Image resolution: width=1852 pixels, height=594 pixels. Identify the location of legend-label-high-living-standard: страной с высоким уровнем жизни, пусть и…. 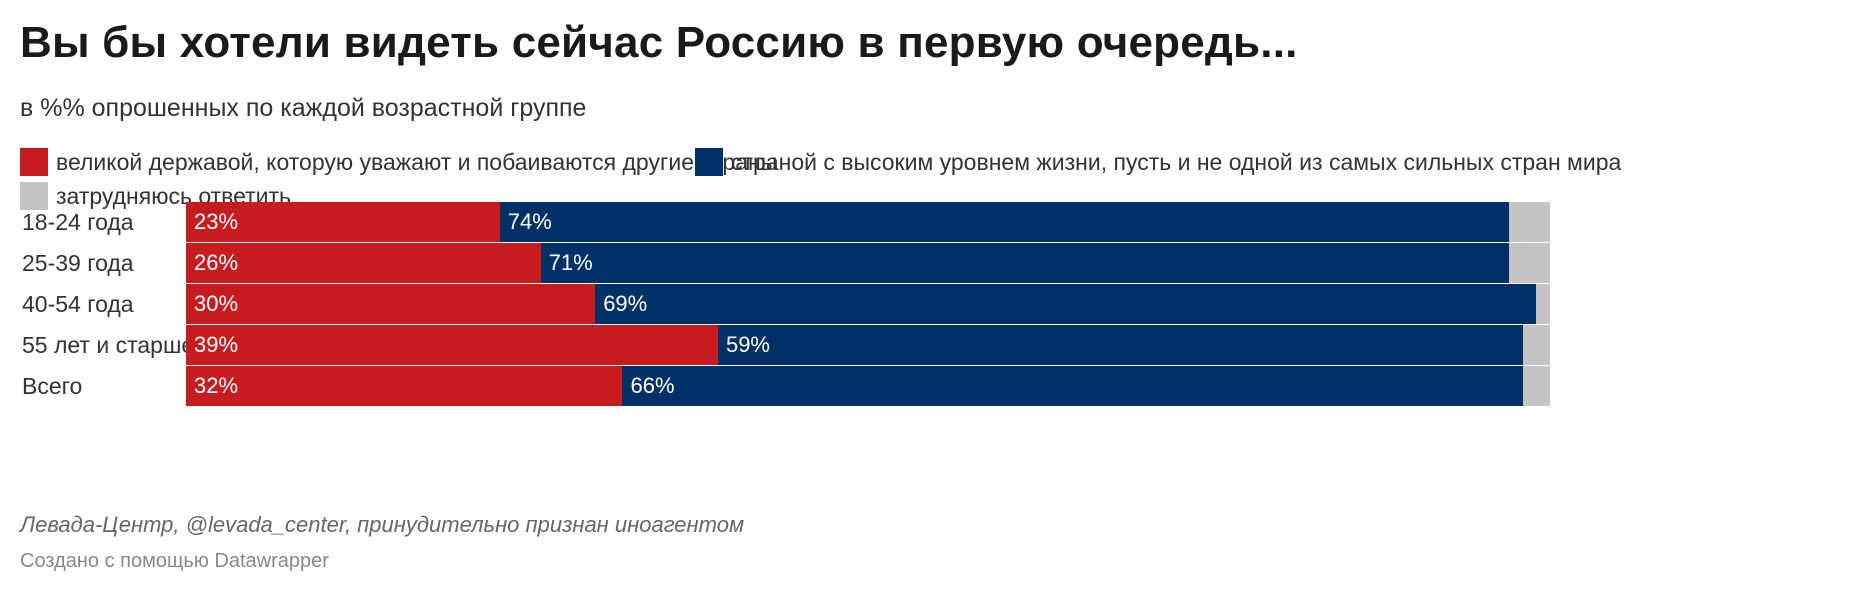
(1176, 161).